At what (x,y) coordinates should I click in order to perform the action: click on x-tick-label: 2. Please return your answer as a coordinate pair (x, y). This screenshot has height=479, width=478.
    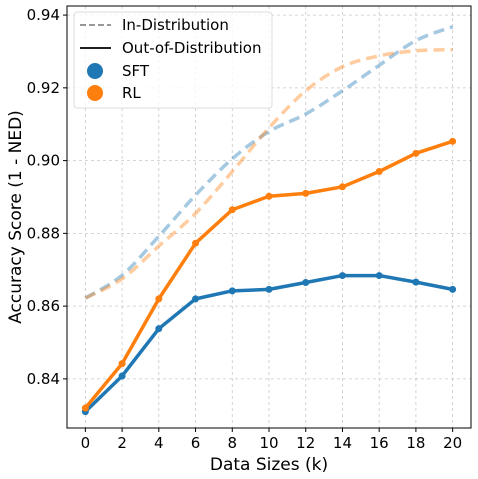
    Looking at the image, I should click on (122, 443).